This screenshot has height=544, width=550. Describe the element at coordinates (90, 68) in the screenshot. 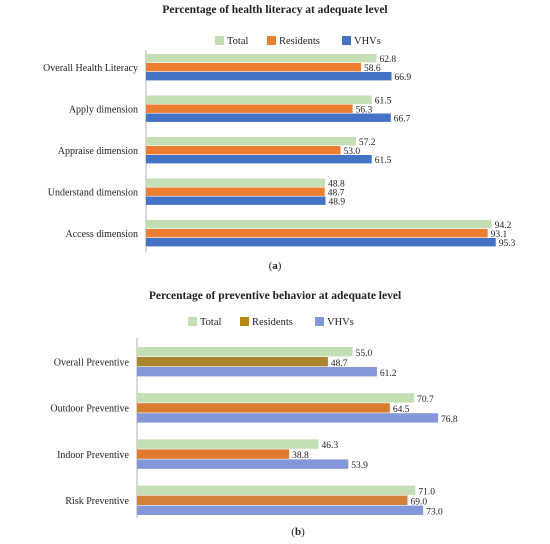

I see `category-label: Overall Health Literacy` at that location.